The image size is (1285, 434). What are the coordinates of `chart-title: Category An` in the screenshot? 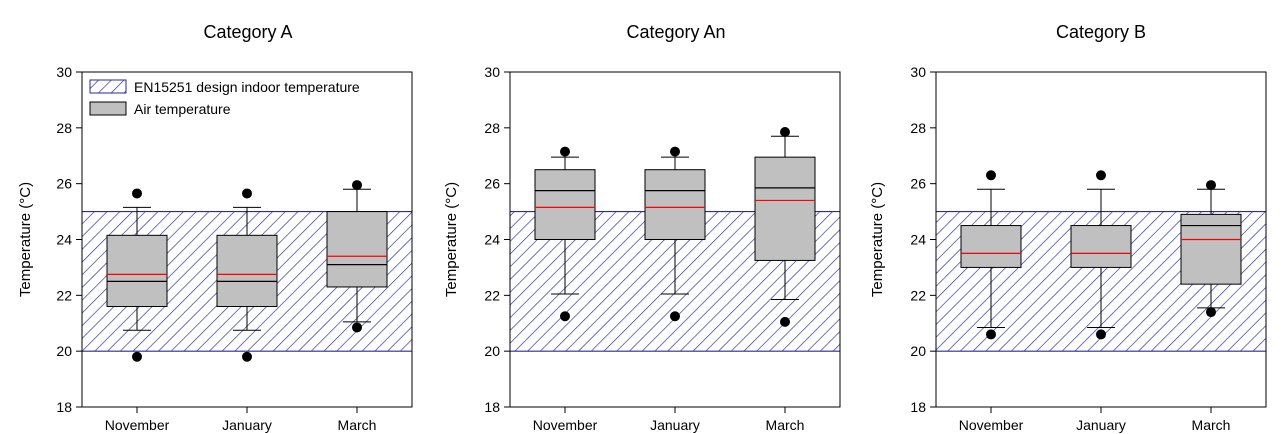 It's located at (675, 32).